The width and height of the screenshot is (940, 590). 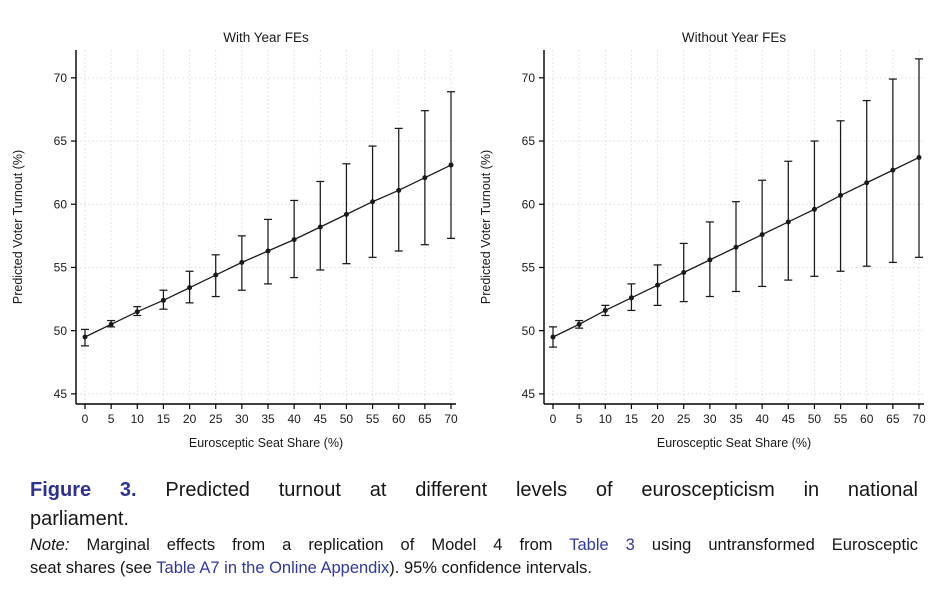 What do you see at coordinates (79, 519) in the screenshot?
I see `caption-title-line2: parliament.` at bounding box center [79, 519].